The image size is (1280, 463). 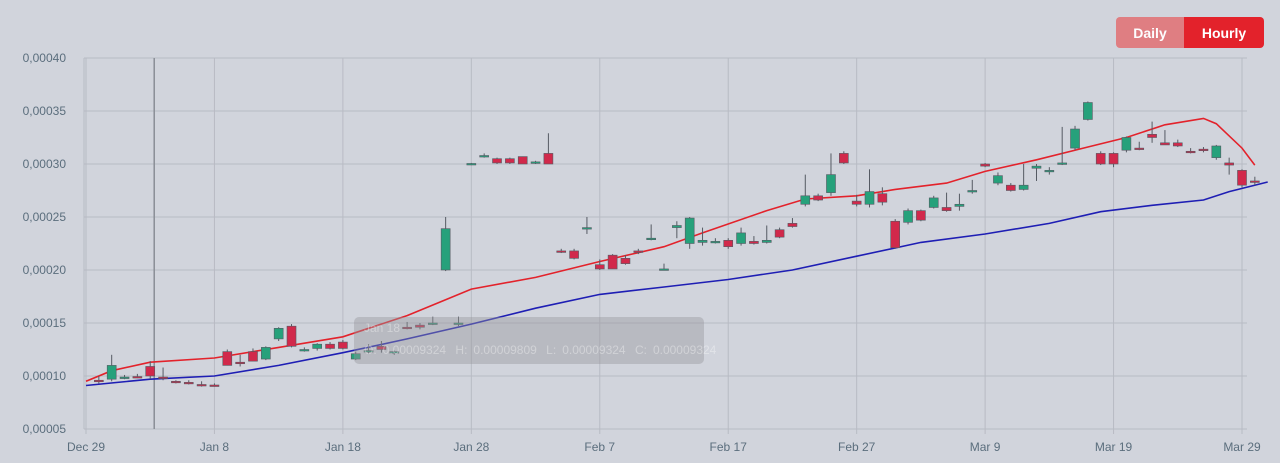 What do you see at coordinates (382, 328) in the screenshot?
I see `tooltip-date: Jan 18` at bounding box center [382, 328].